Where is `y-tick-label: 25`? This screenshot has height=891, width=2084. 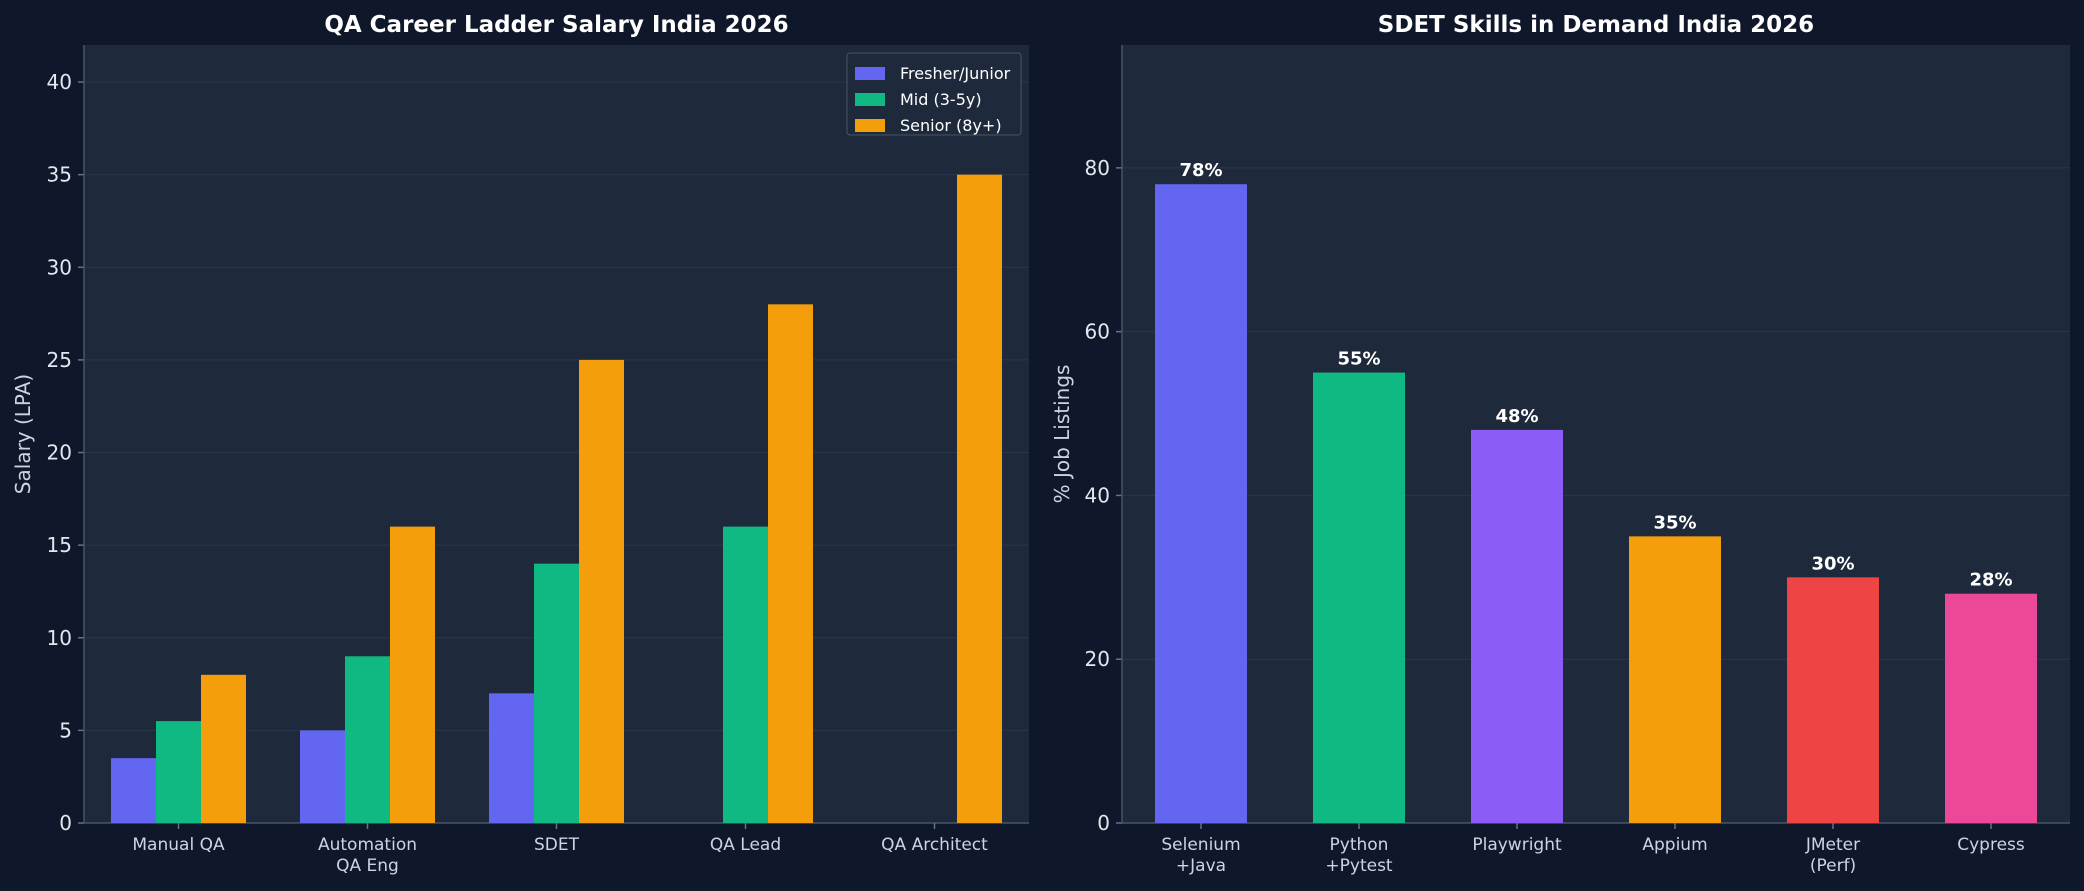 y-tick-label: 25 is located at coordinates (59, 360).